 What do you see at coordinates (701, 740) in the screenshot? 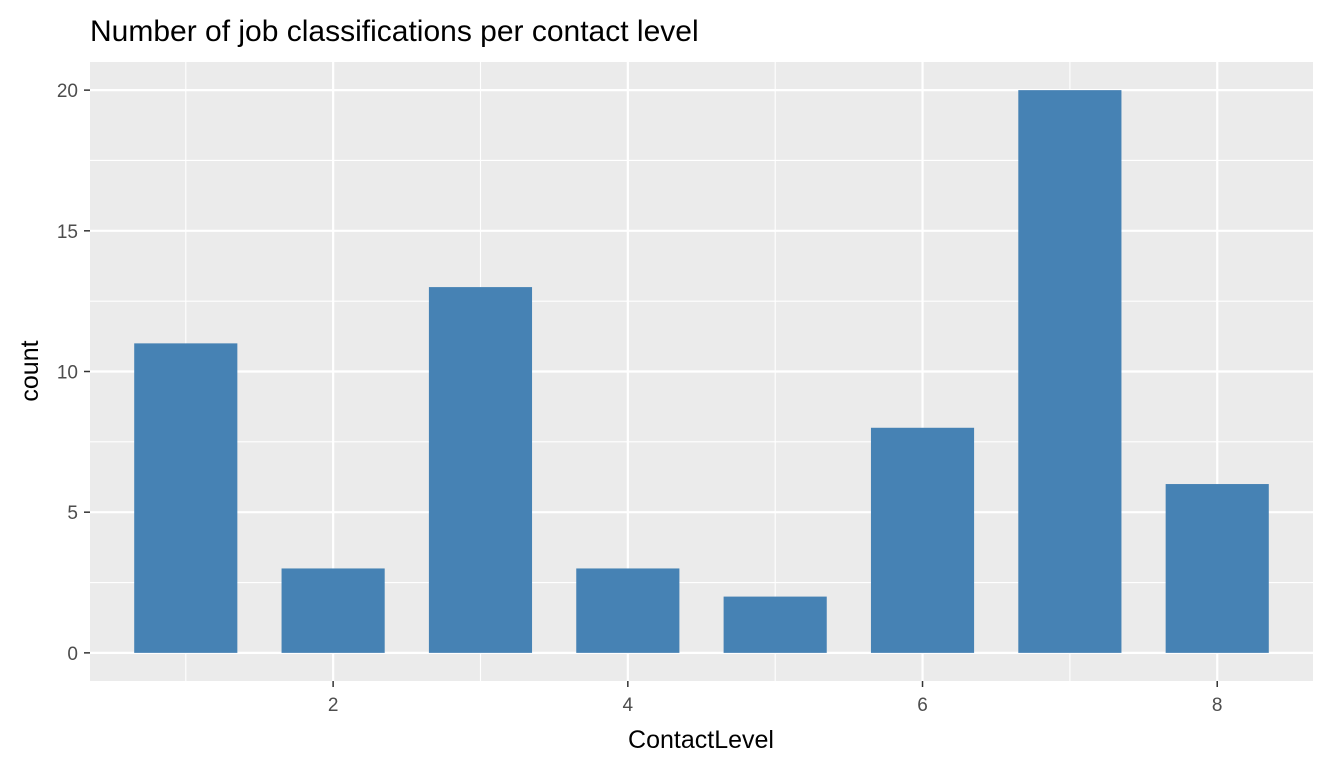
I see `x-axis-title: ContactLevel` at bounding box center [701, 740].